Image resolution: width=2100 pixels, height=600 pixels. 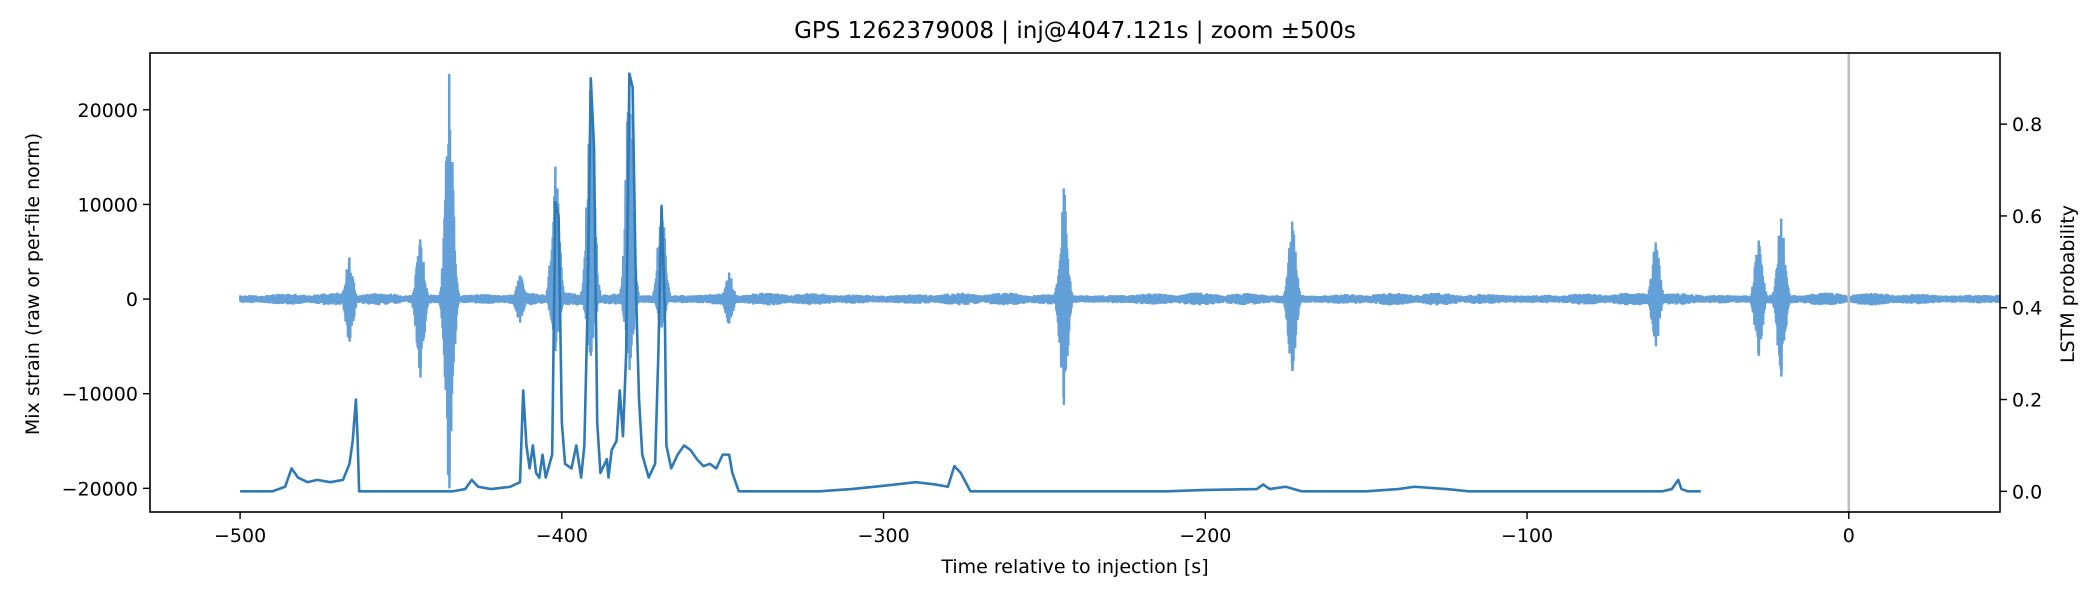 What do you see at coordinates (108, 111) in the screenshot?
I see `y-left-tick-label: 20000` at bounding box center [108, 111].